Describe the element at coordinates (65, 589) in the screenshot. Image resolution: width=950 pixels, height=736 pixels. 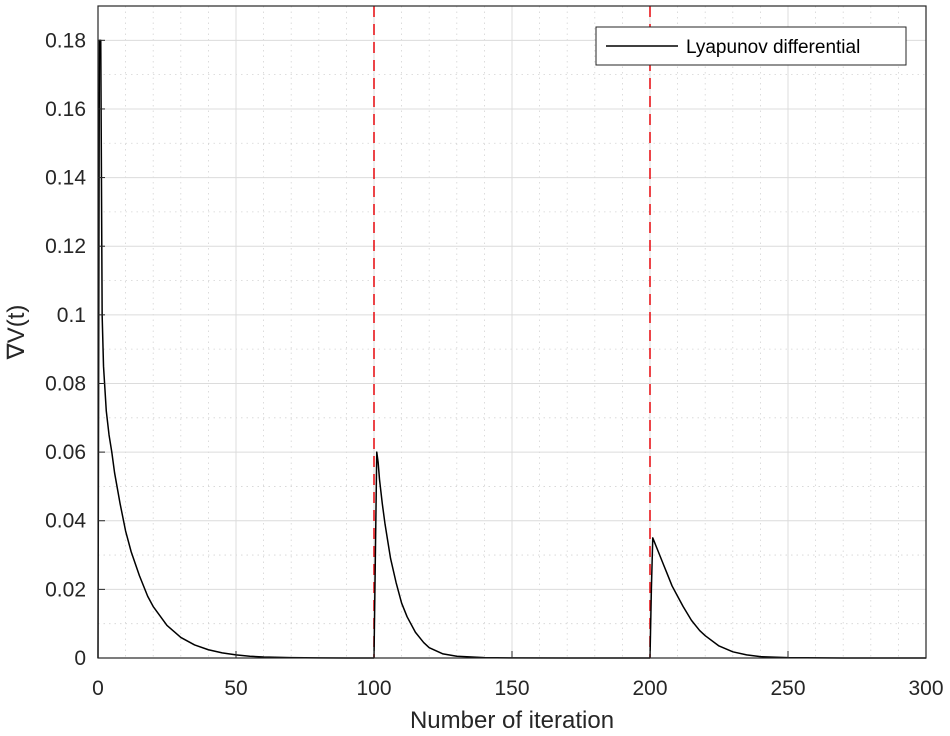
I see `y-tick-label: 0.02` at that location.